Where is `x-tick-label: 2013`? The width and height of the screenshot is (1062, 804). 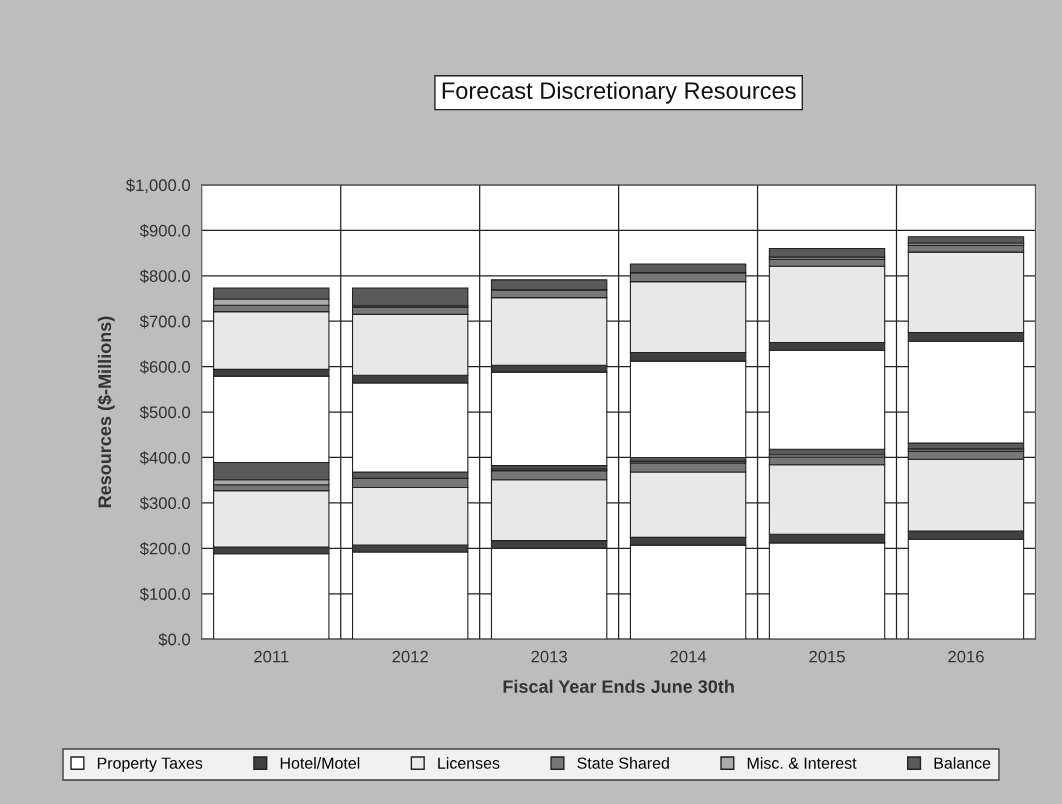
x-tick-label: 2013 is located at coordinates (549, 656).